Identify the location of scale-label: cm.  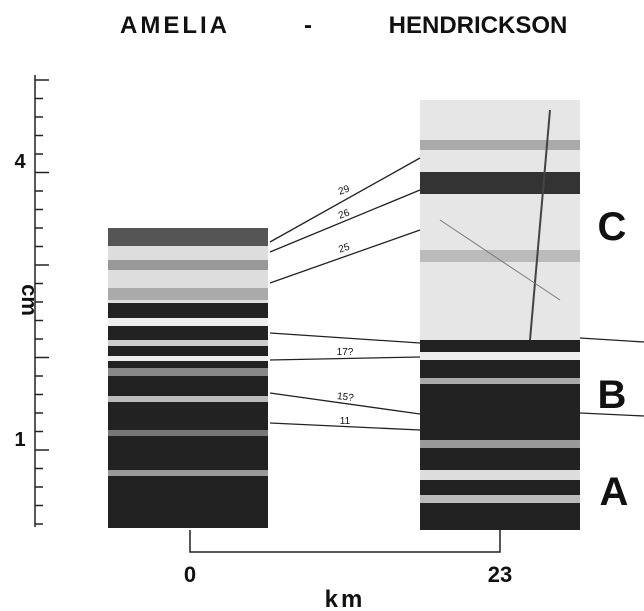
(29, 300).